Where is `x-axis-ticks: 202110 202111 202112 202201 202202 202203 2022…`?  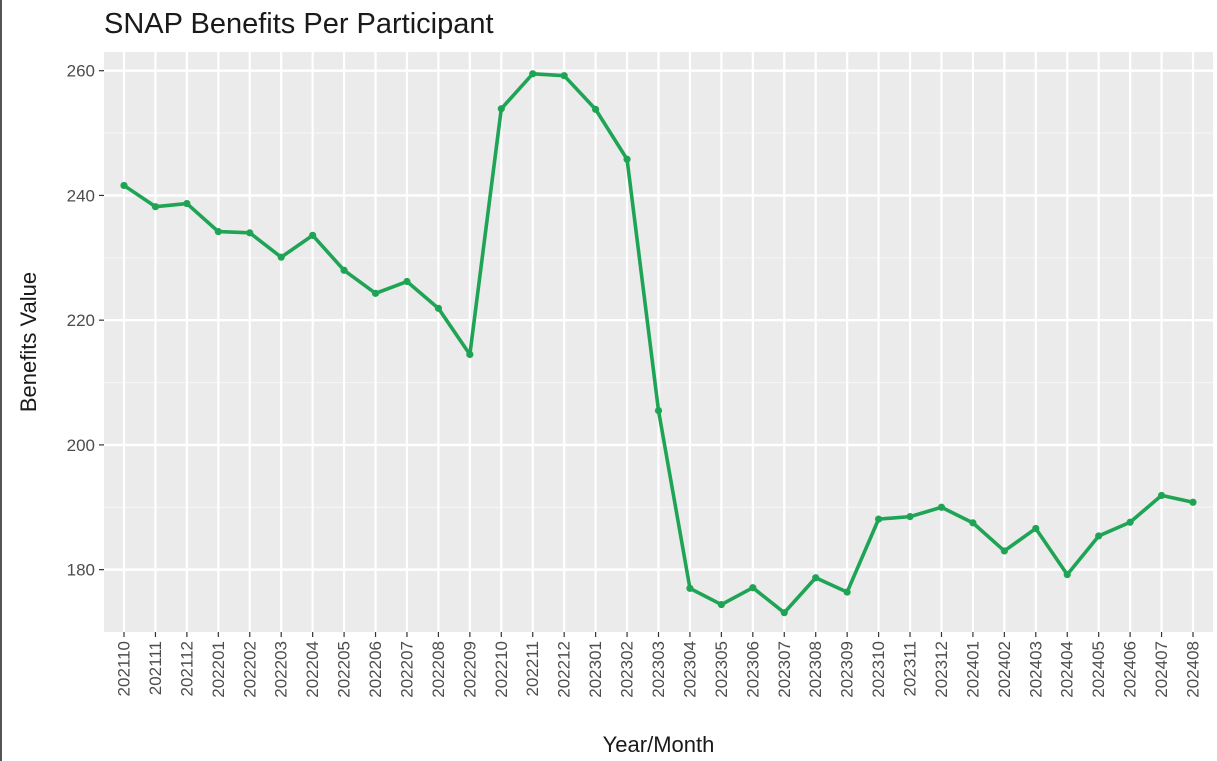 x-axis-ticks: 202110 202111 202112 202201 202202 202203 2022… is located at coordinates (659, 665).